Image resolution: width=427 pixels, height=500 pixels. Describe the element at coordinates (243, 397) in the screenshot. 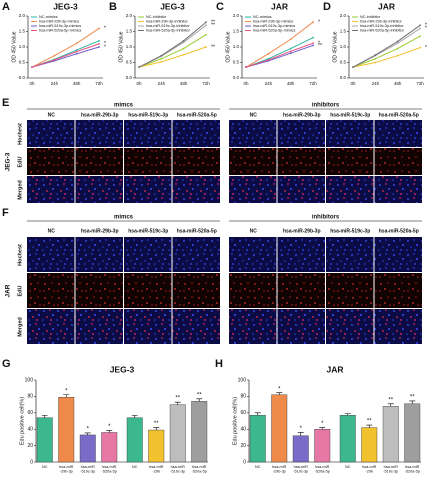

I see `y-tick-label: 80` at that location.